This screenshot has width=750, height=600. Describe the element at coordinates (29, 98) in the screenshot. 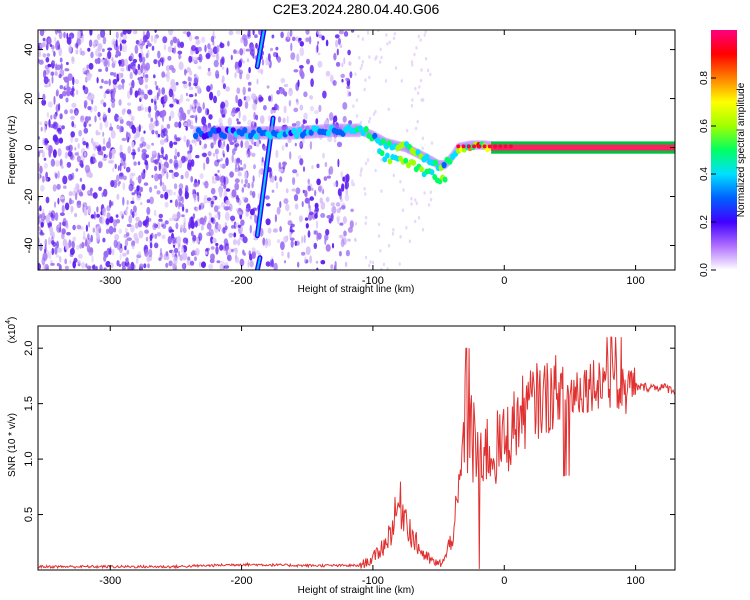

I see `top-y-tick-label: 20` at that location.